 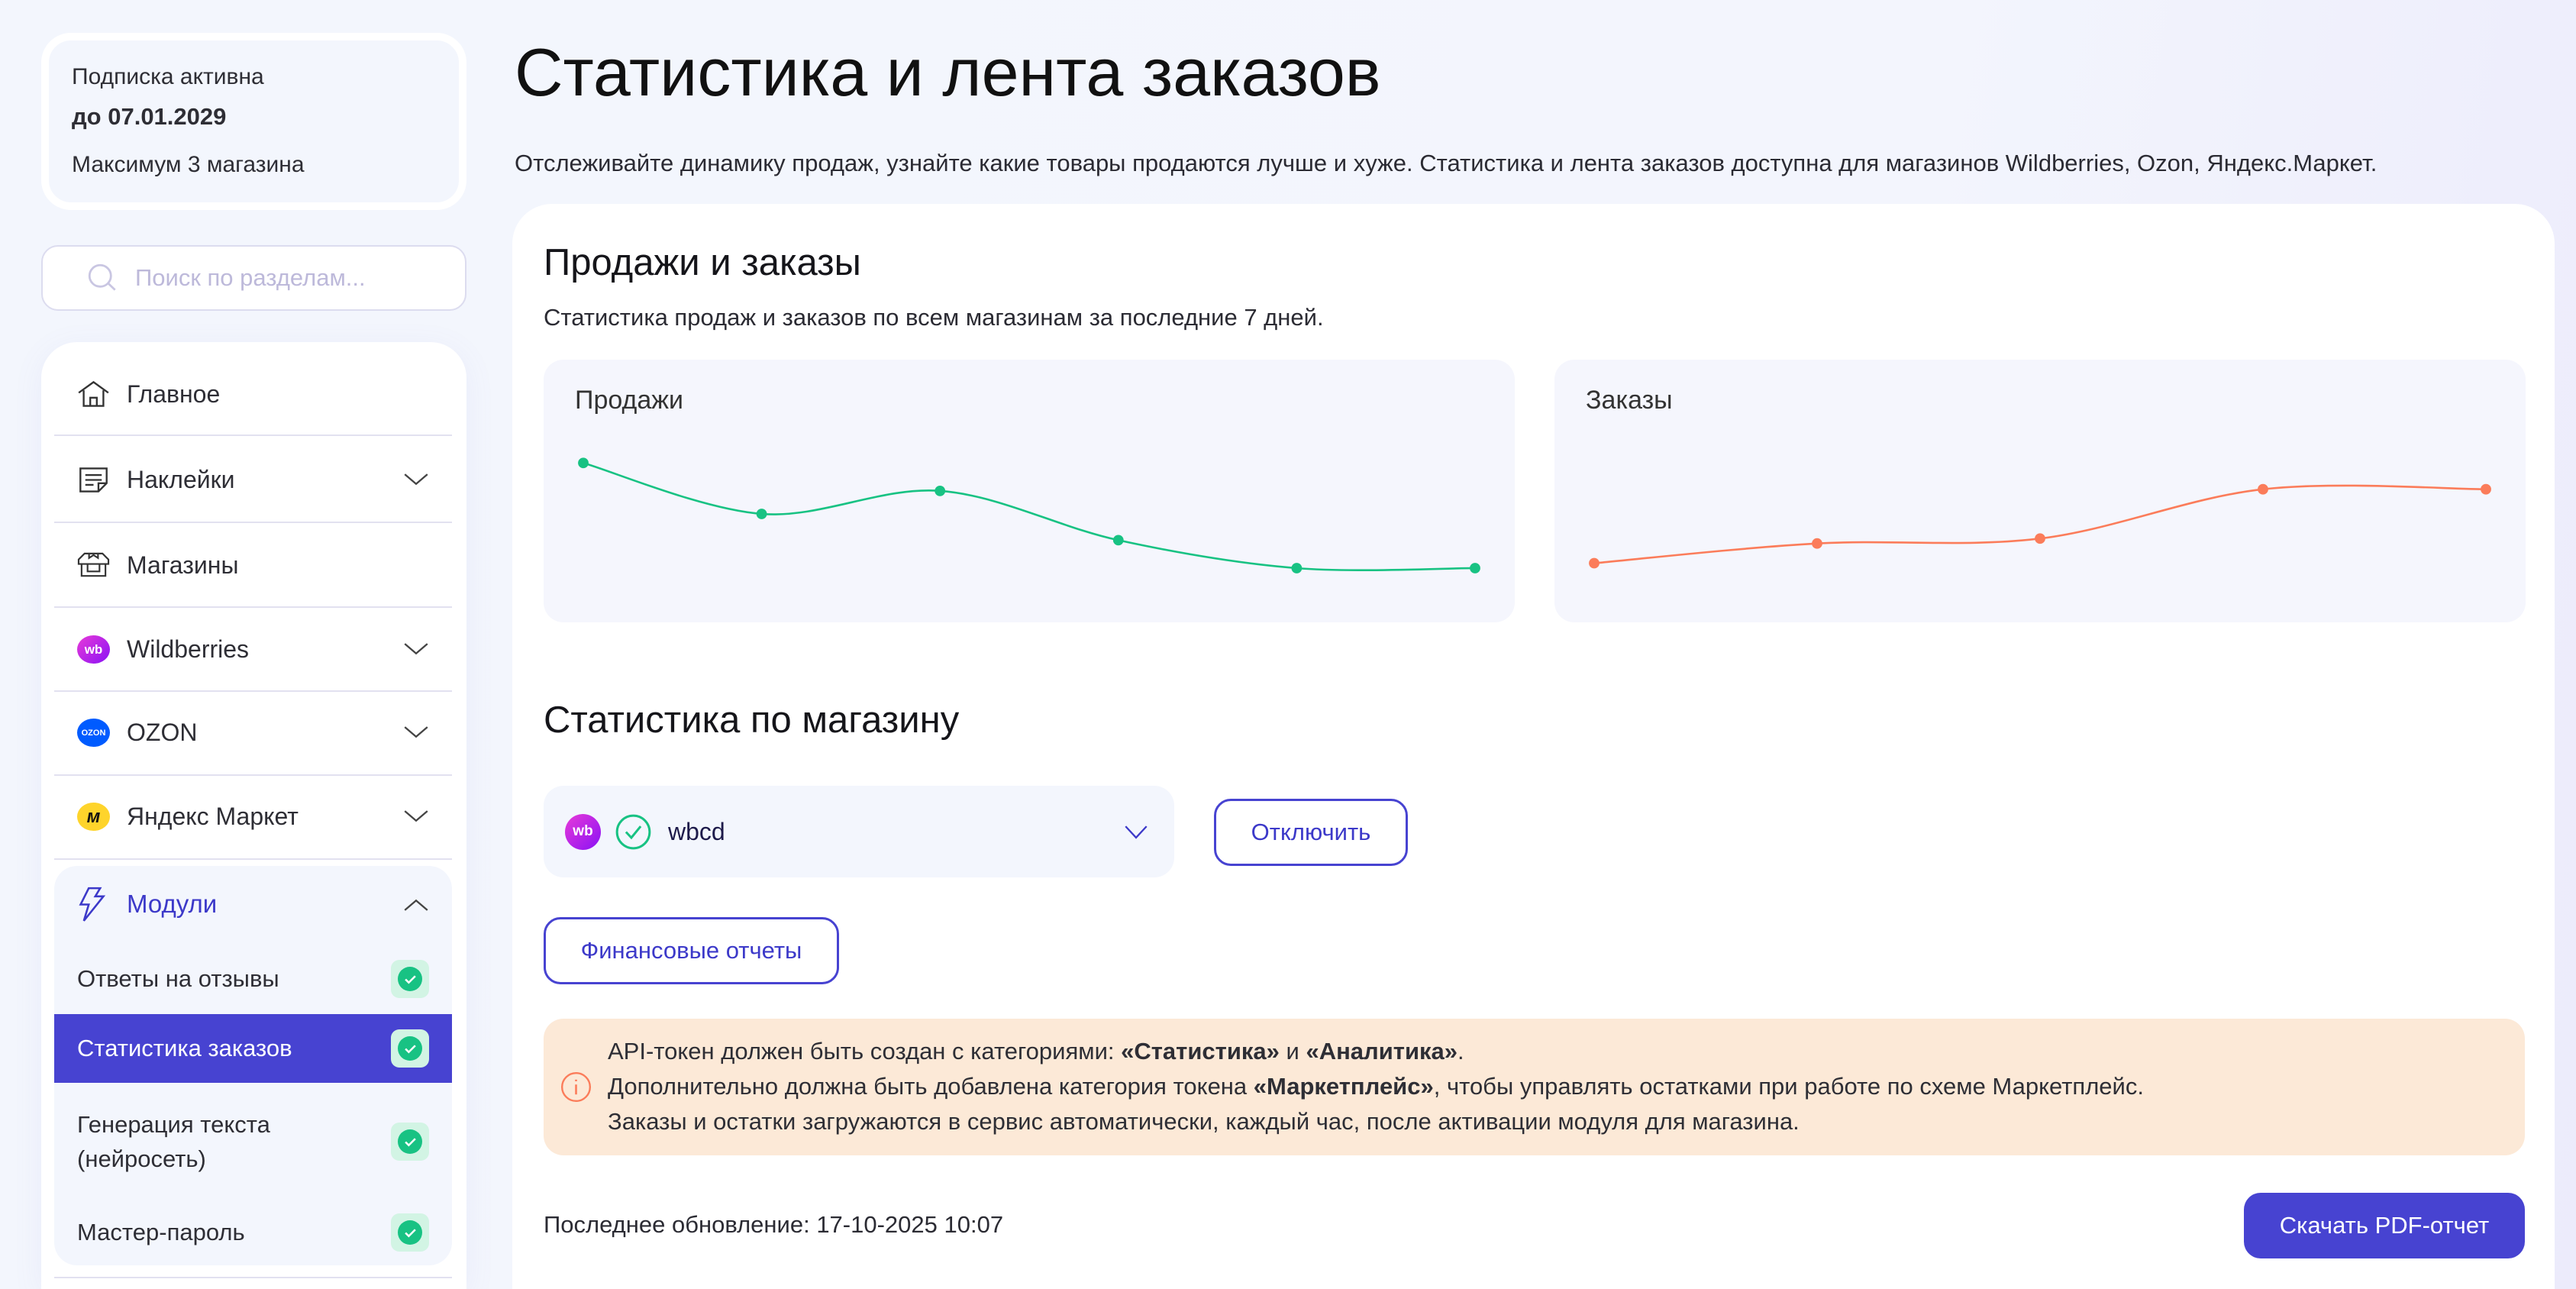 I want to click on download-pdf-button: Скачать PDF-отчет, so click(x=2384, y=1225).